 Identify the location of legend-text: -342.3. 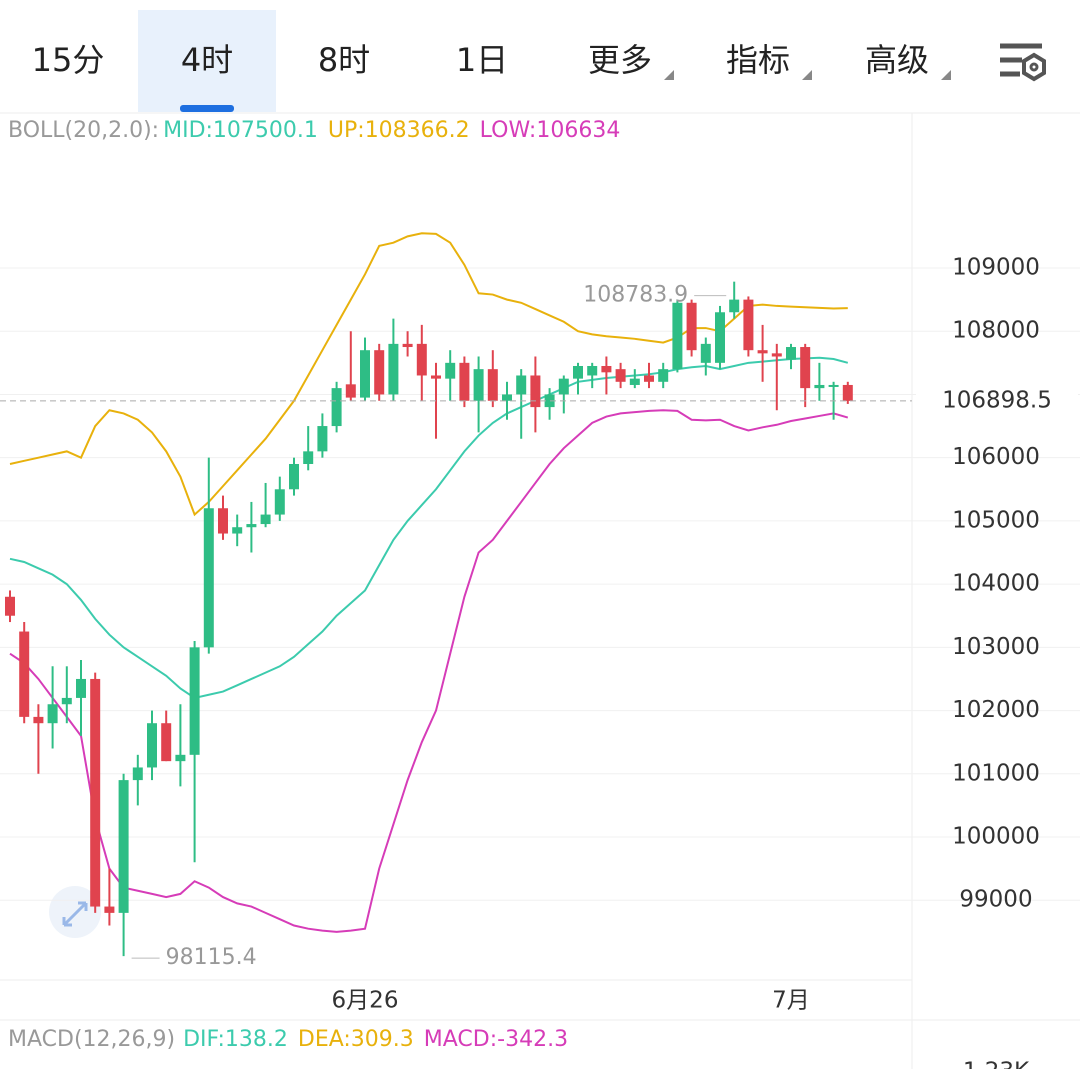
(532, 1039).